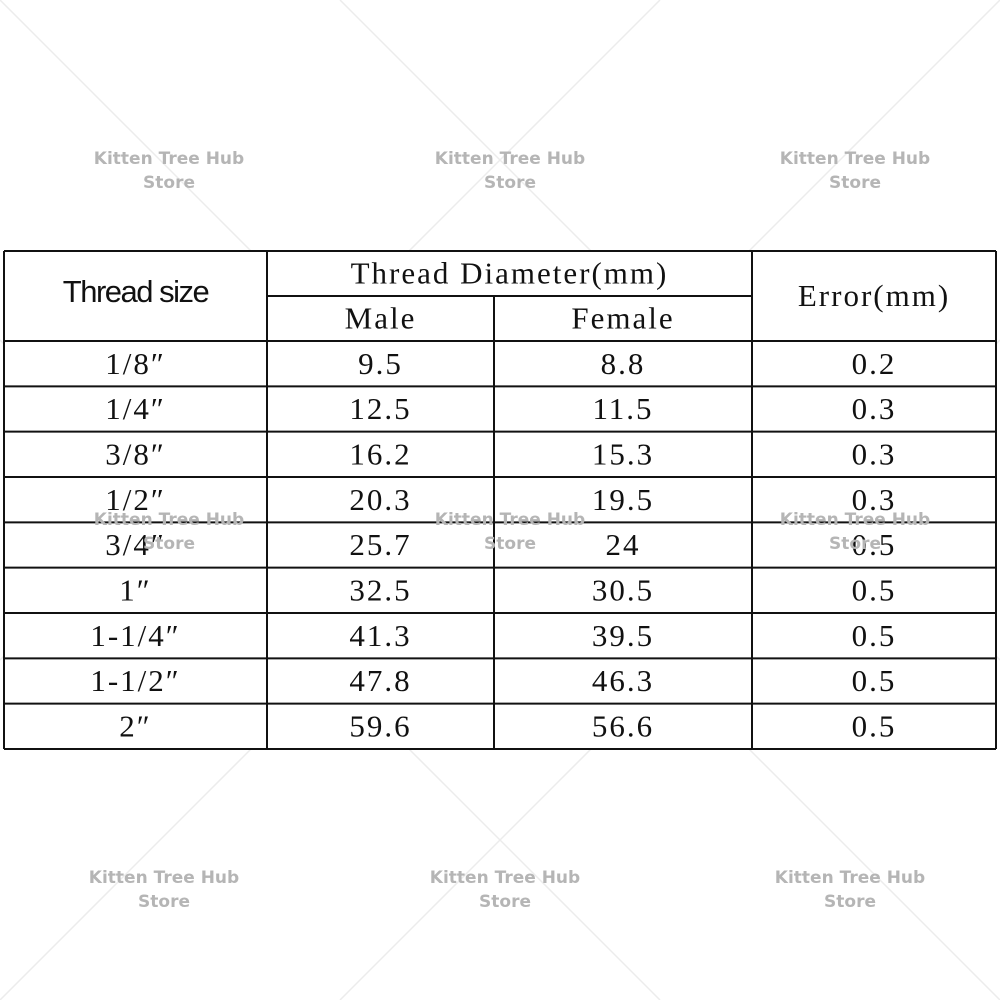  Describe the element at coordinates (380, 589) in the screenshot. I see `male-cell: 32.5` at that location.